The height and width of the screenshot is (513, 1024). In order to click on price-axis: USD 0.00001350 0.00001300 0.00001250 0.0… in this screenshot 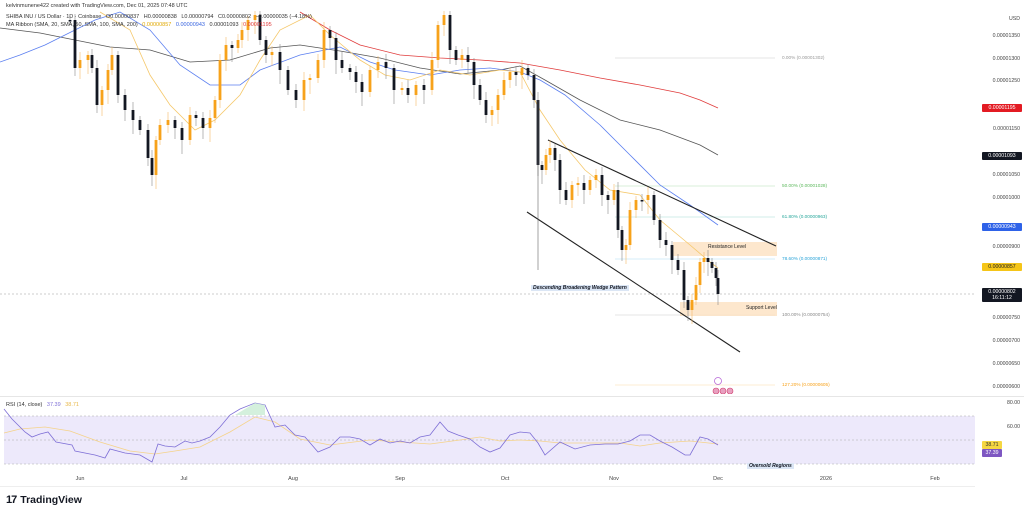, I will do `click(999, 247)`.